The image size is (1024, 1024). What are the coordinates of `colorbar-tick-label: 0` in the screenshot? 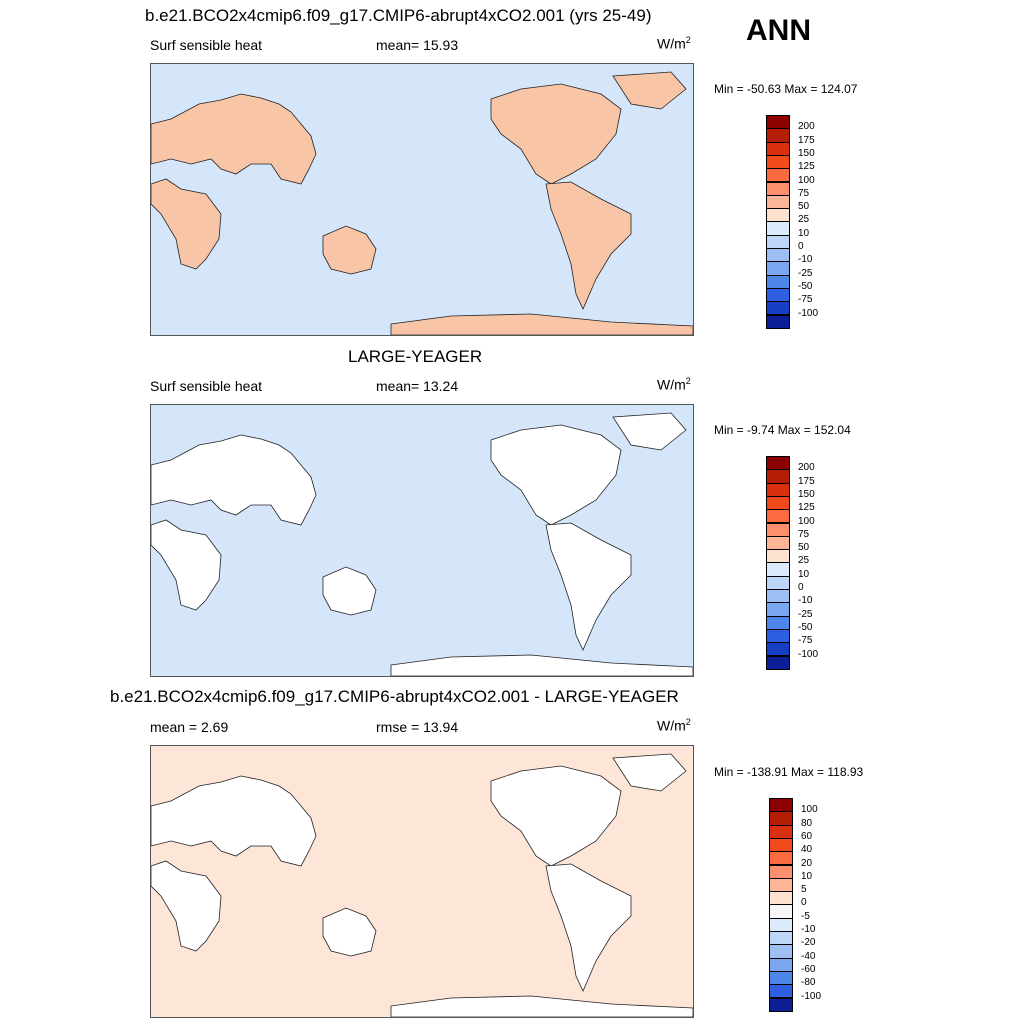 It's located at (801, 246).